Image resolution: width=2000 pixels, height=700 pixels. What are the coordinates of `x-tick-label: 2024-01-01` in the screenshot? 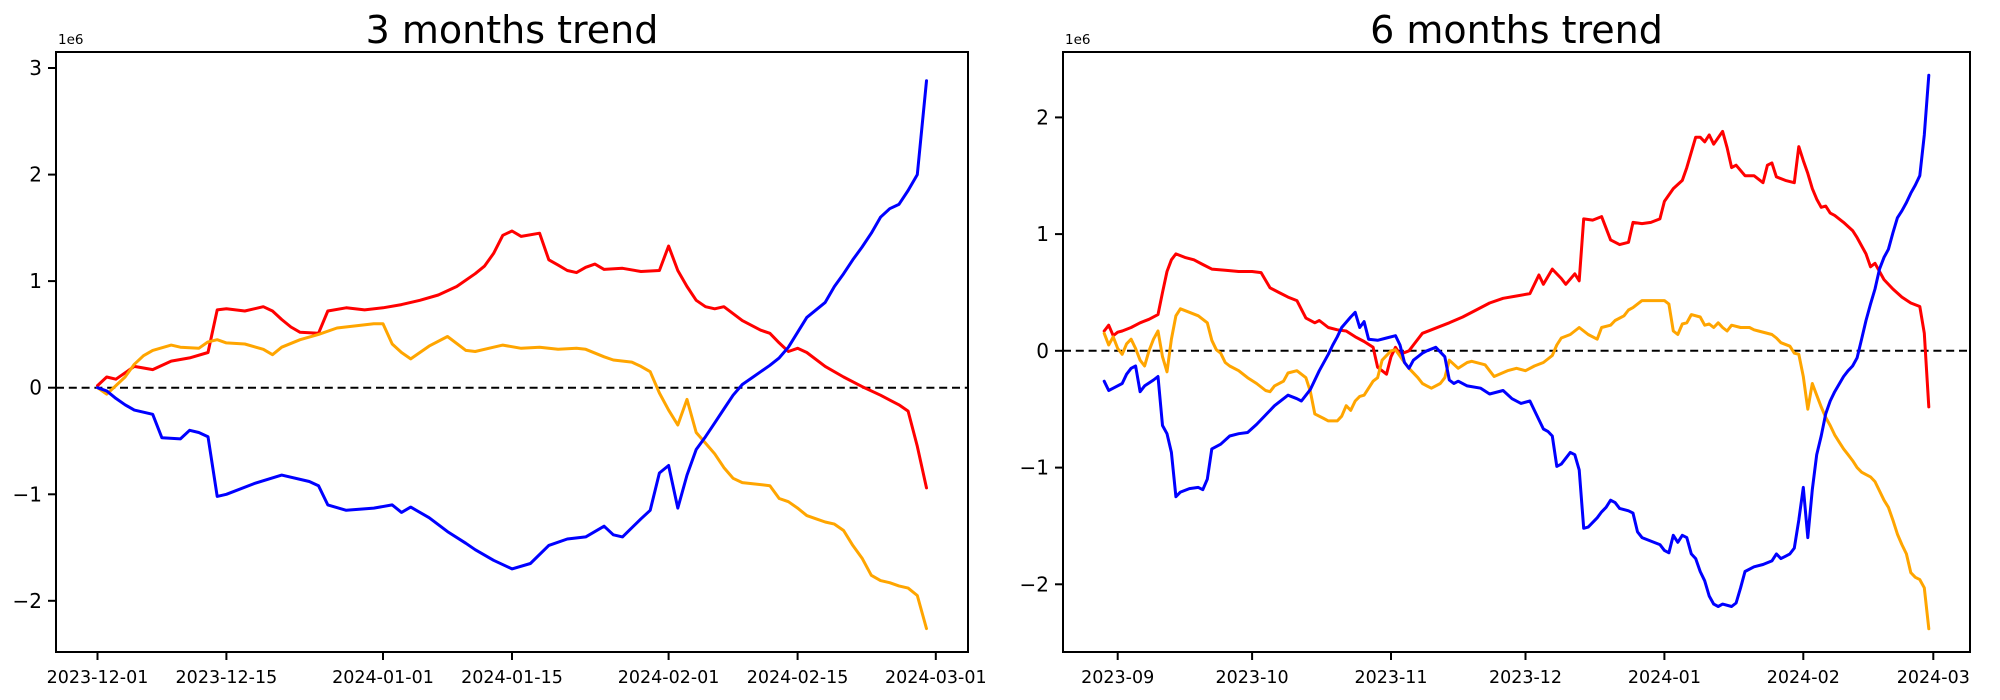 It's located at (383, 678).